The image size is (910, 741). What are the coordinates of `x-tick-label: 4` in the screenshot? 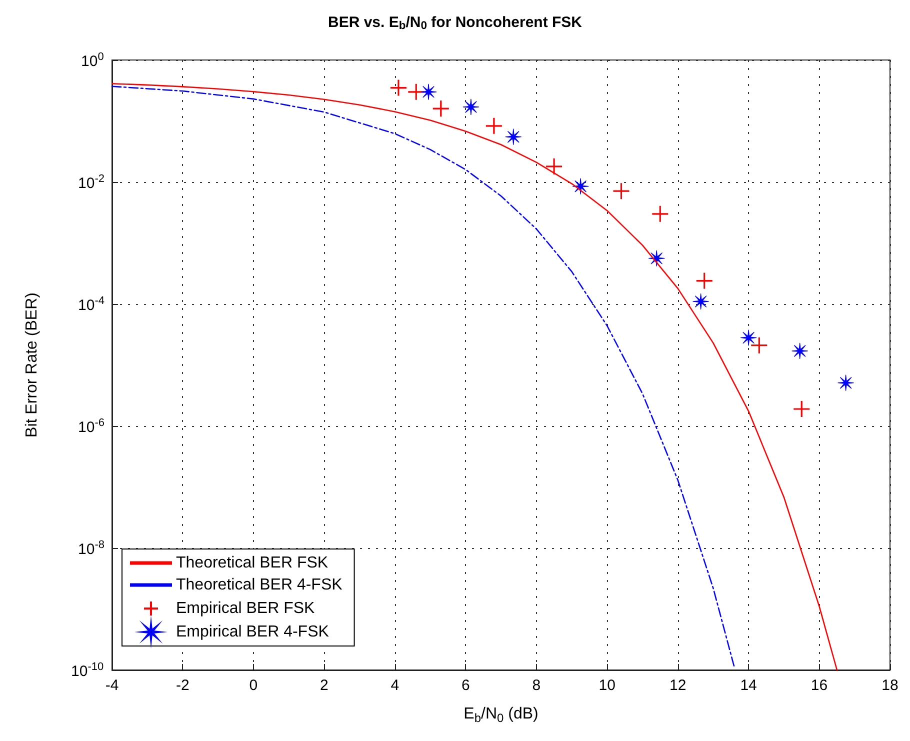 It's located at (395, 685).